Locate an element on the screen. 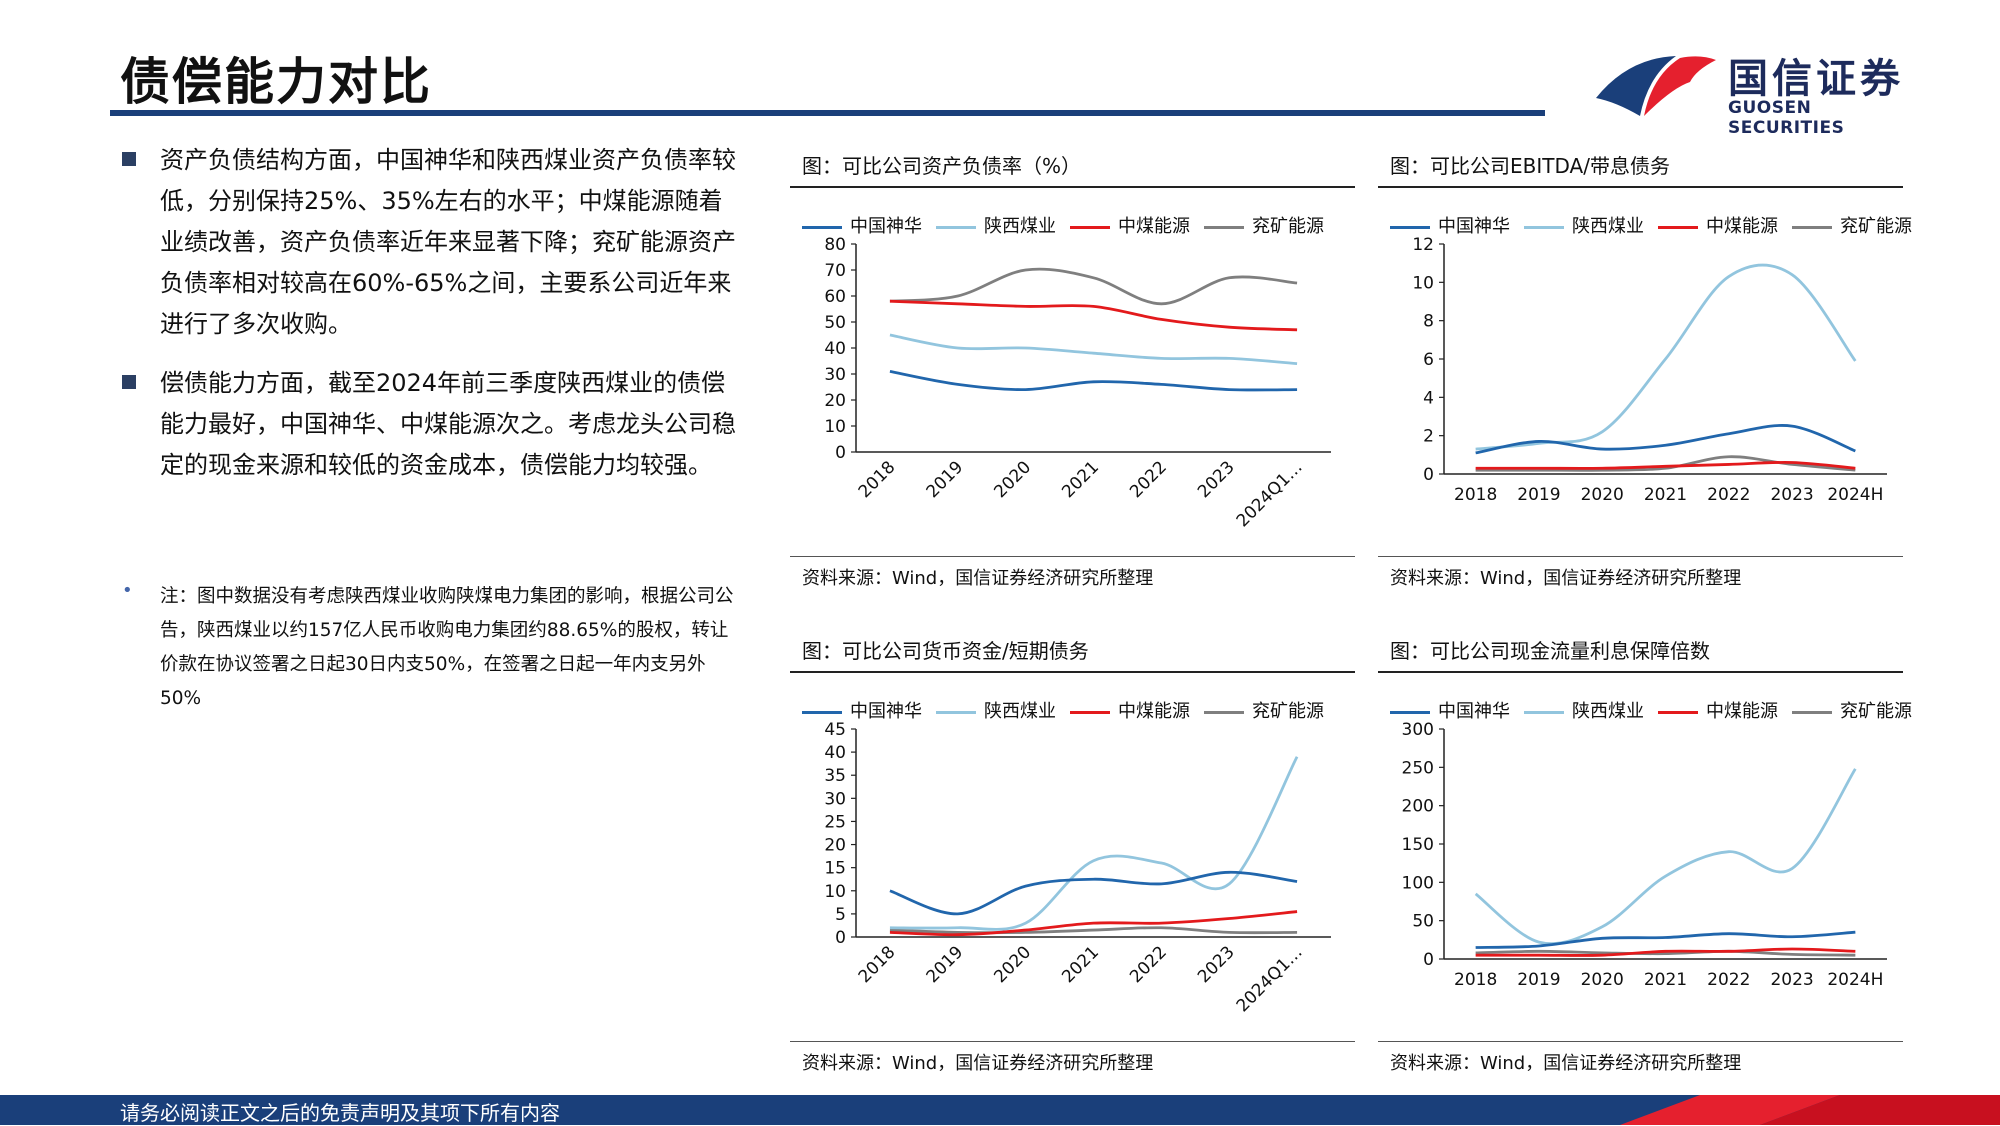 This screenshot has width=2000, height=1126. legend-label: 陕西煤业 is located at coordinates (1608, 226).